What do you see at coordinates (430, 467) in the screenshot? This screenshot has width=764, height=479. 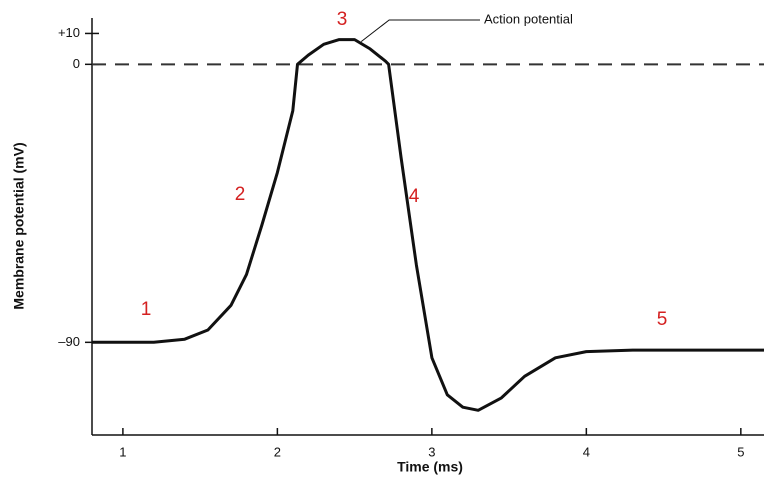 I see `x-axis-title: Time (ms)` at bounding box center [430, 467].